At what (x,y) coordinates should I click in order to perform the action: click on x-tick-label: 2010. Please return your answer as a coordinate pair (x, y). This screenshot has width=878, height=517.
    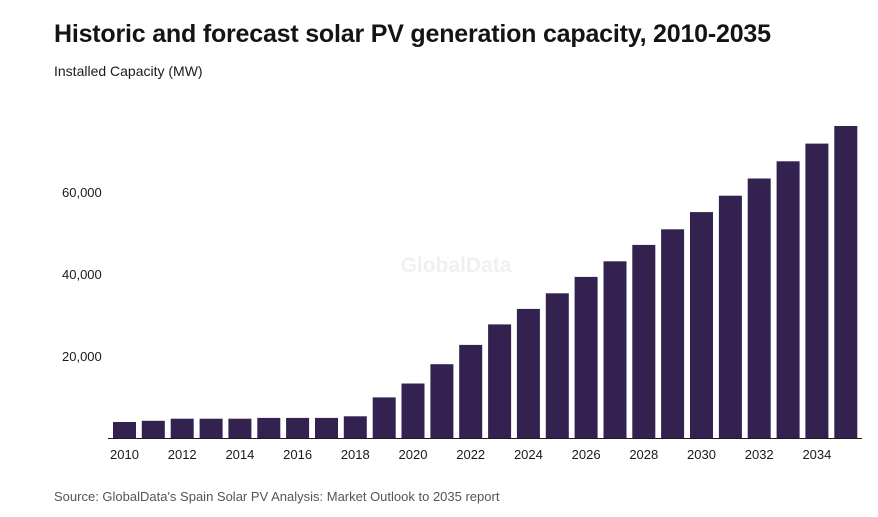
    Looking at the image, I should click on (124, 454).